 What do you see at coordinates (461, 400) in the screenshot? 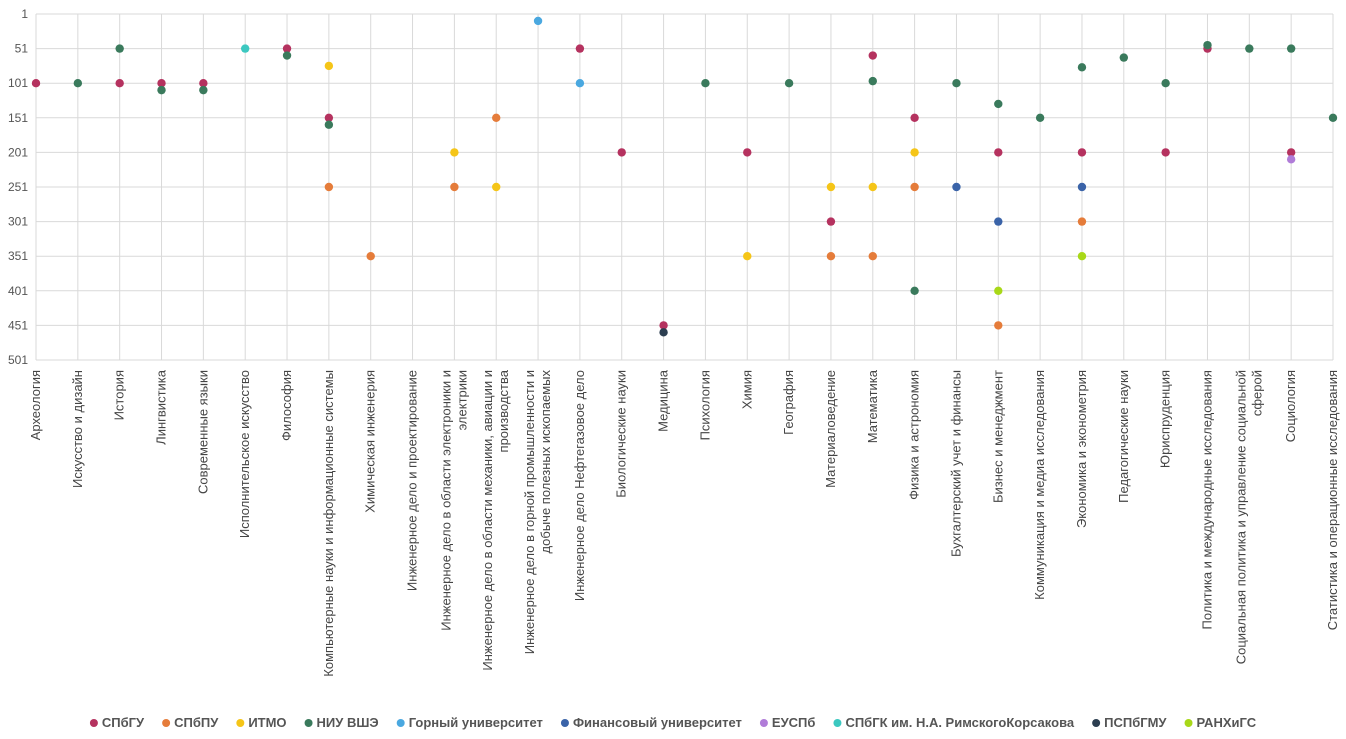
I see `x-tick-label: электрики` at bounding box center [461, 400].